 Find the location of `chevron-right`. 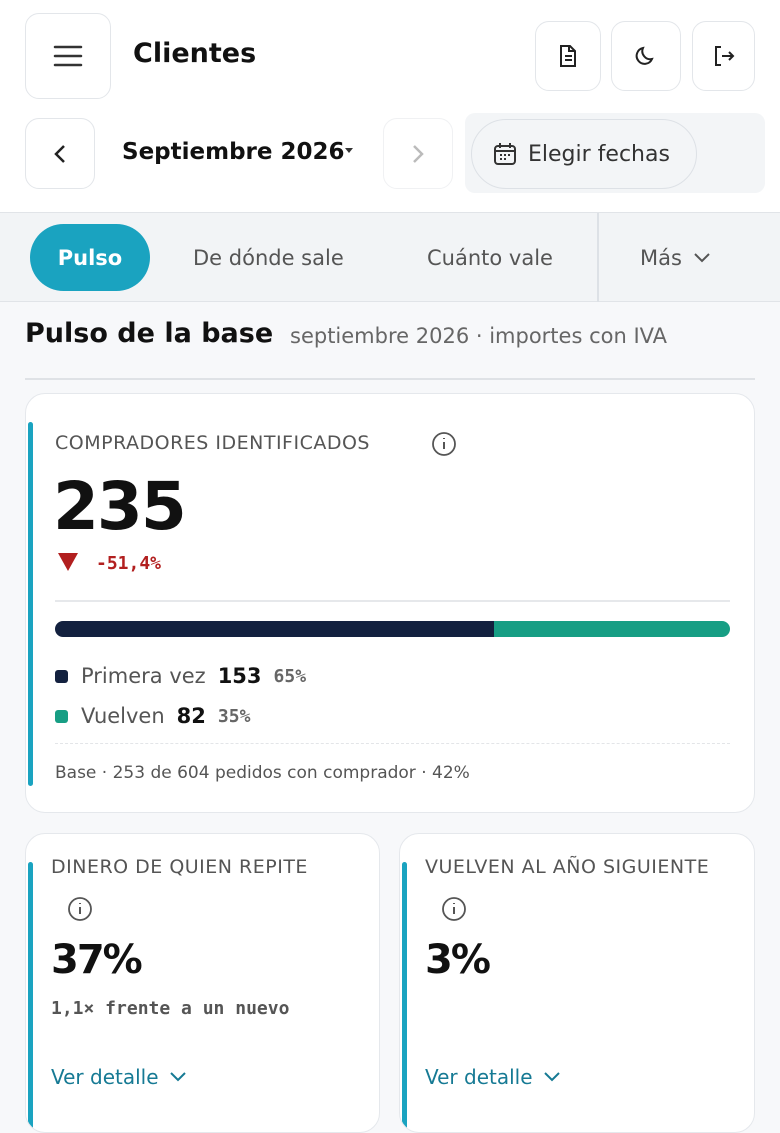

chevron-right is located at coordinates (418, 153).